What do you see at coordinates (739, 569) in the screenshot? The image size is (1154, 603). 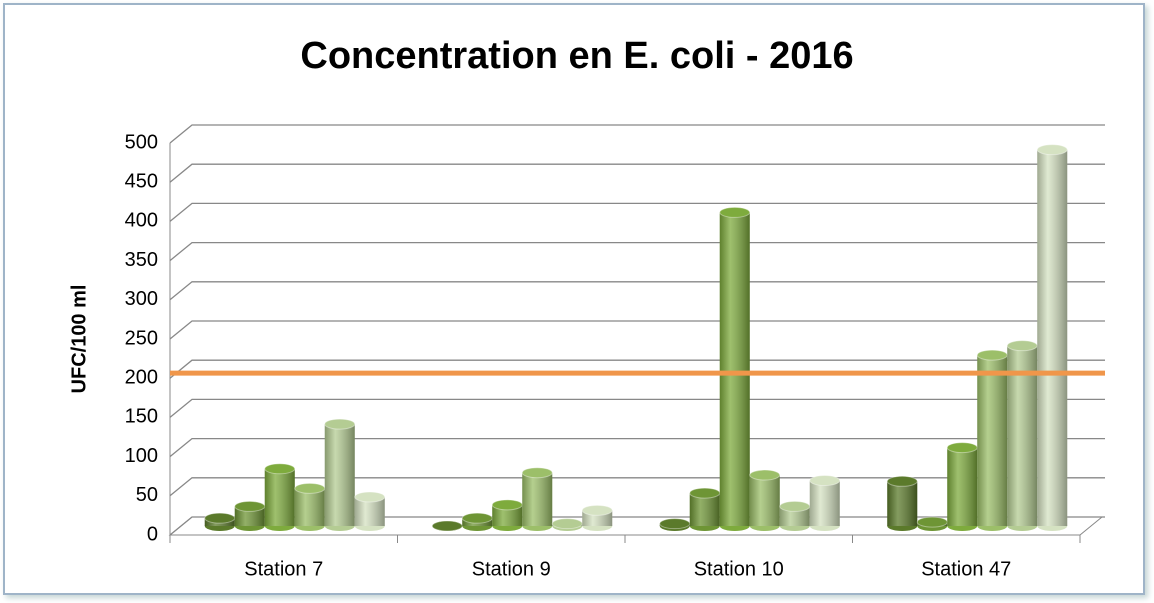 I see `x-tick-label: Station 10` at bounding box center [739, 569].